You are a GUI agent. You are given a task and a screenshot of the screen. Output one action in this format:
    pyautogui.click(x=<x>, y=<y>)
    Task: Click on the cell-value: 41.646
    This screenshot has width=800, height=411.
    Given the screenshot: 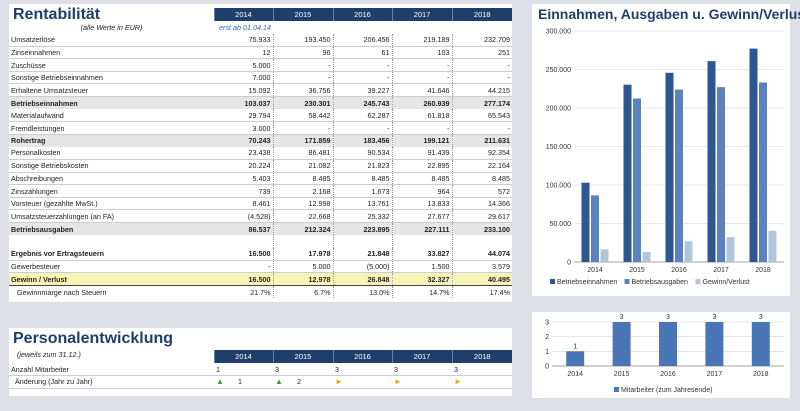 What is the action you would take?
    pyautogui.click(x=421, y=90)
    